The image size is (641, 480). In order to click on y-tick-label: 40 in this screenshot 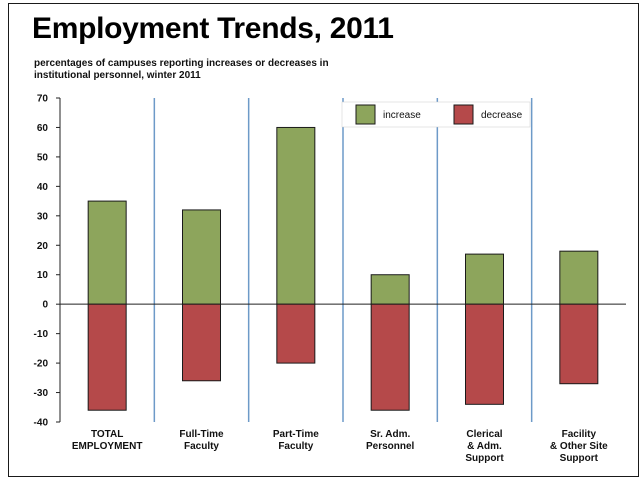, I will do `click(43, 187)`.